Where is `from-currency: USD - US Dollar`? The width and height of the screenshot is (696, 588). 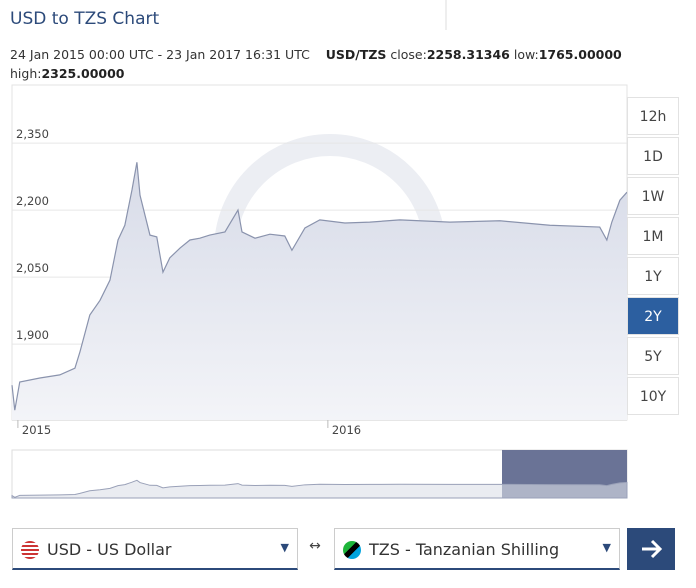 from-currency: USD - US Dollar is located at coordinates (109, 549).